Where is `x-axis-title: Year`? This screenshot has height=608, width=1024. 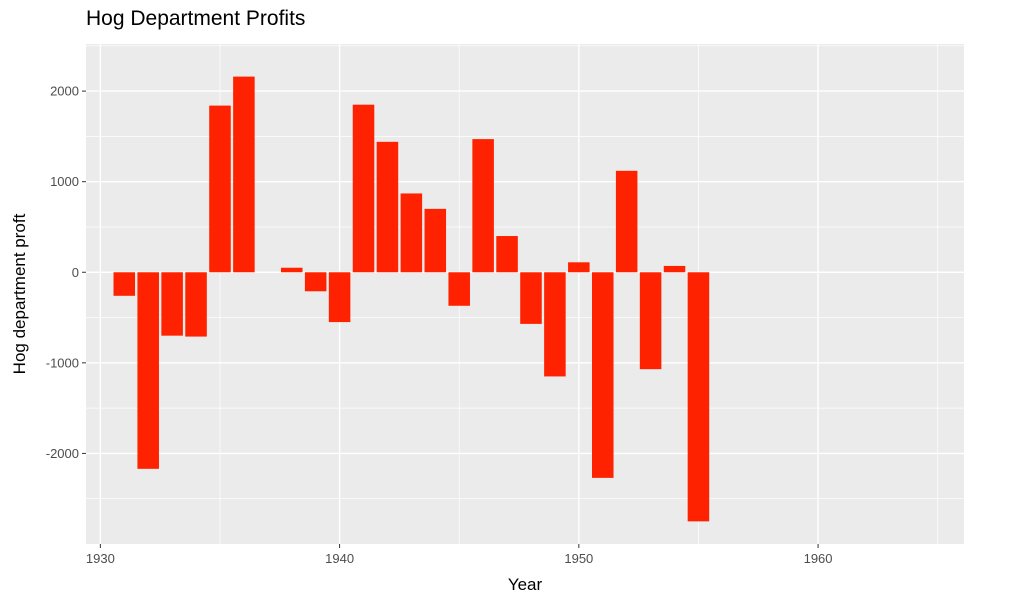 x-axis-title: Year is located at coordinates (525, 584).